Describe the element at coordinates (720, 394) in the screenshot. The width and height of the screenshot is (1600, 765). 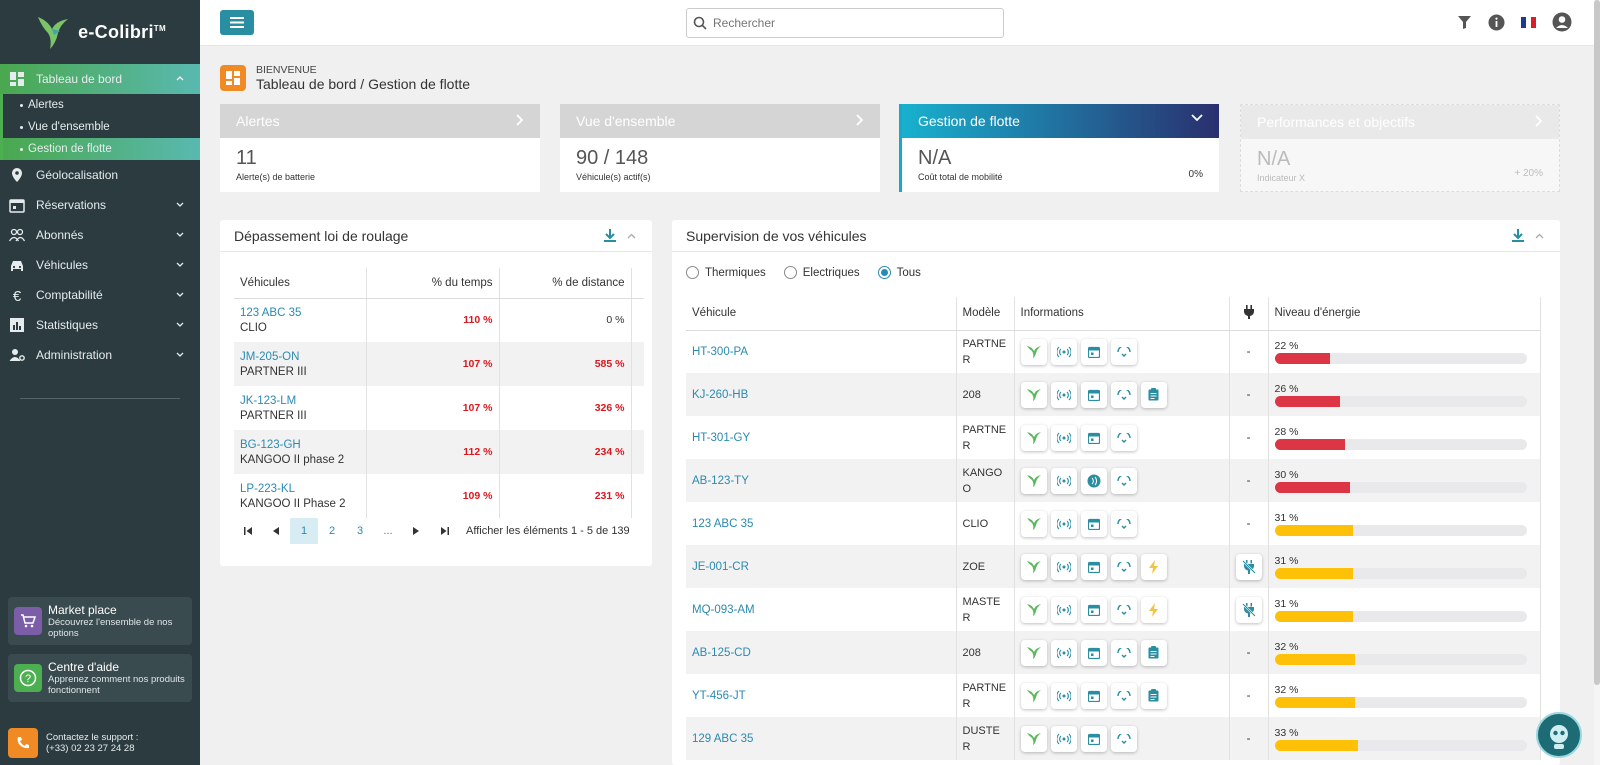
I see `vehicle-plate-link: KJ-260-HB` at that location.